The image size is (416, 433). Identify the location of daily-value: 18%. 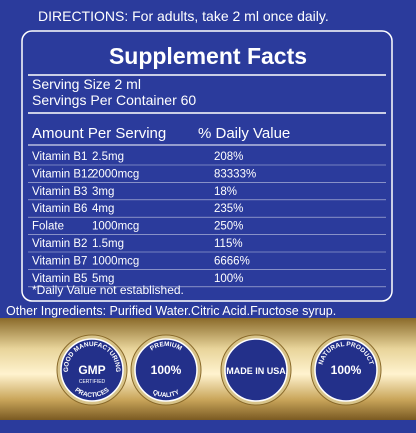
(225, 192).